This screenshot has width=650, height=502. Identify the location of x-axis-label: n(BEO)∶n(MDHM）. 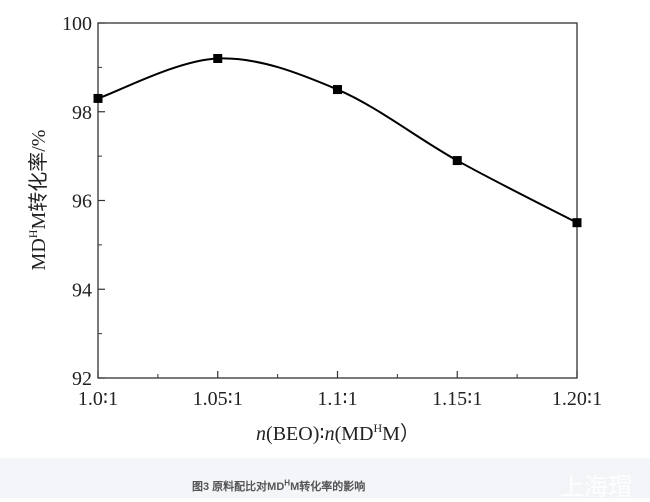
(338, 433).